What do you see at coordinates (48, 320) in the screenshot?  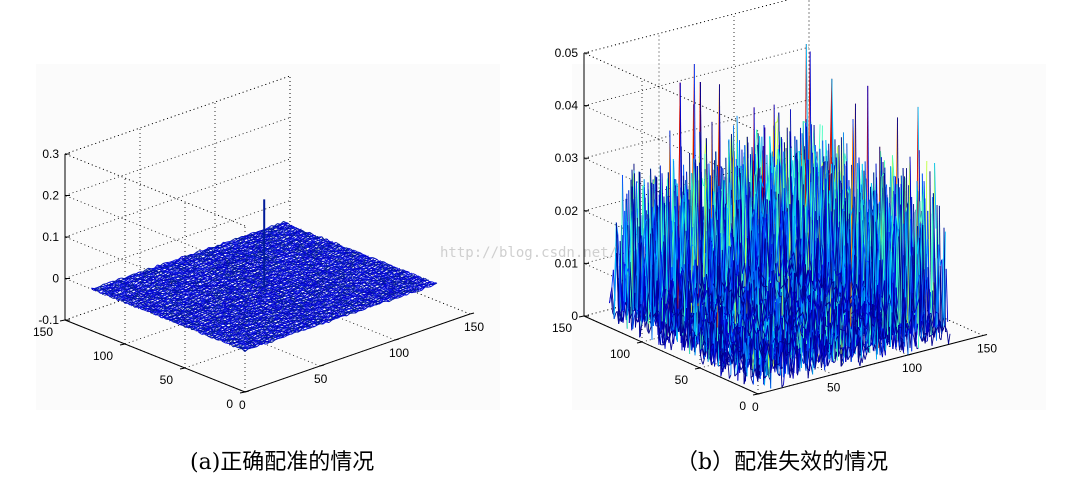 I see `z-tick-label: -0.1` at bounding box center [48, 320].